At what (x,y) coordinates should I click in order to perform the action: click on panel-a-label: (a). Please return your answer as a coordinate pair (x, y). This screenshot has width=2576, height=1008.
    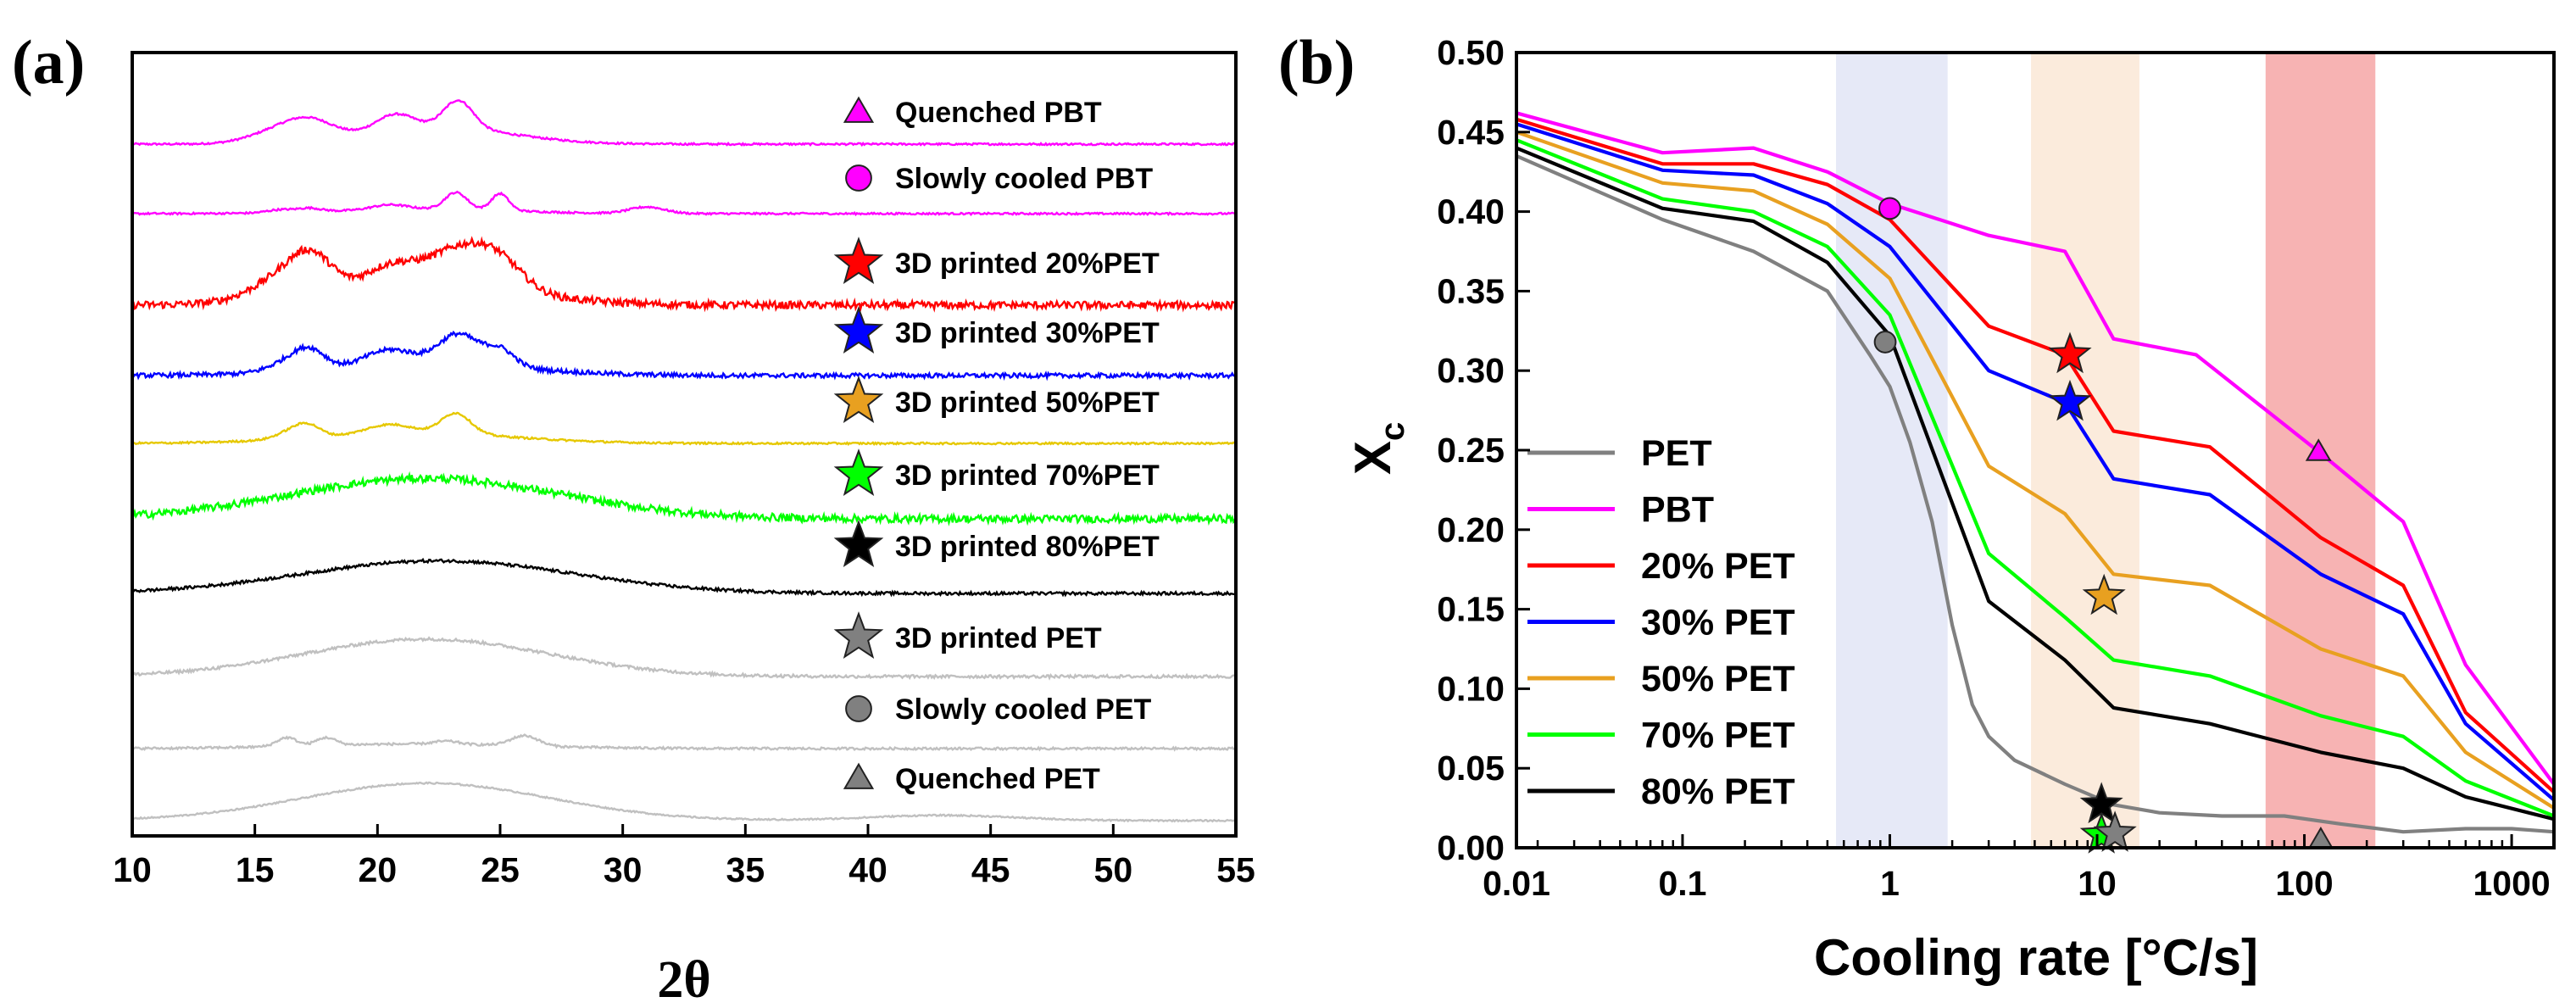
    Looking at the image, I should click on (48, 62).